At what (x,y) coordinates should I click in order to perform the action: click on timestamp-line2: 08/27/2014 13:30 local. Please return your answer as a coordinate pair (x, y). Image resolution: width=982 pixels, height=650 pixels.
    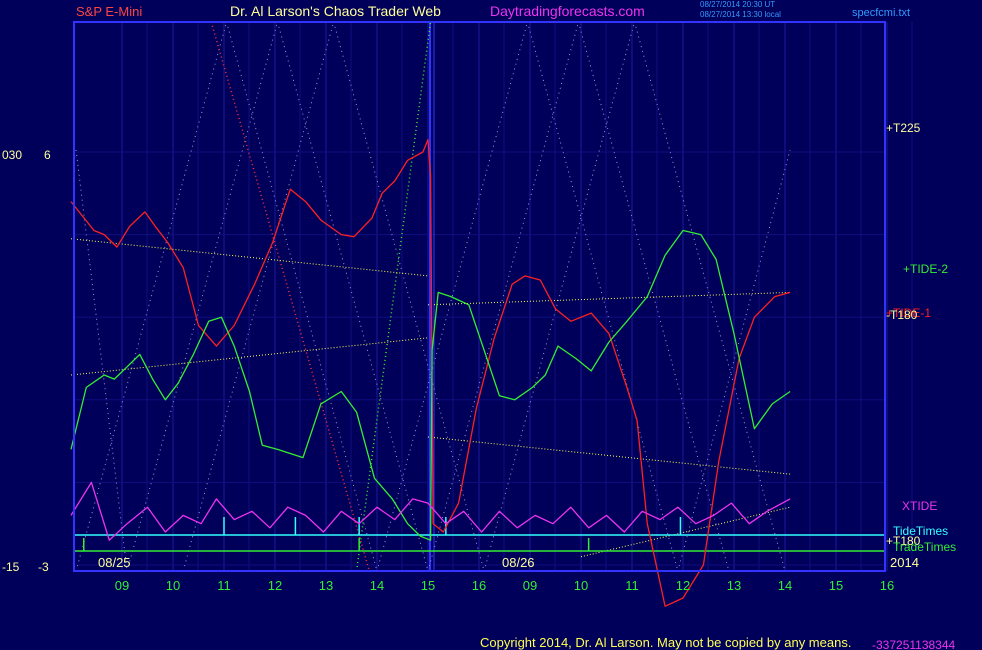
    Looking at the image, I should click on (740, 14).